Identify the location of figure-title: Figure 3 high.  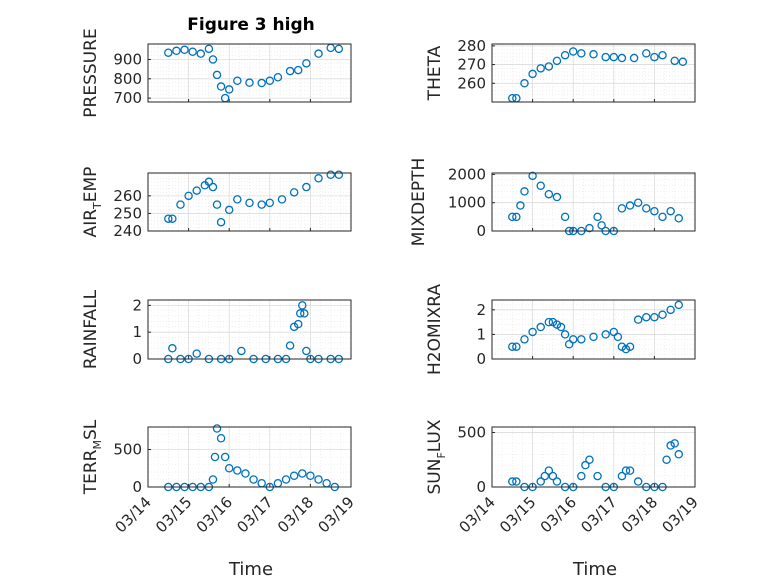
(251, 25).